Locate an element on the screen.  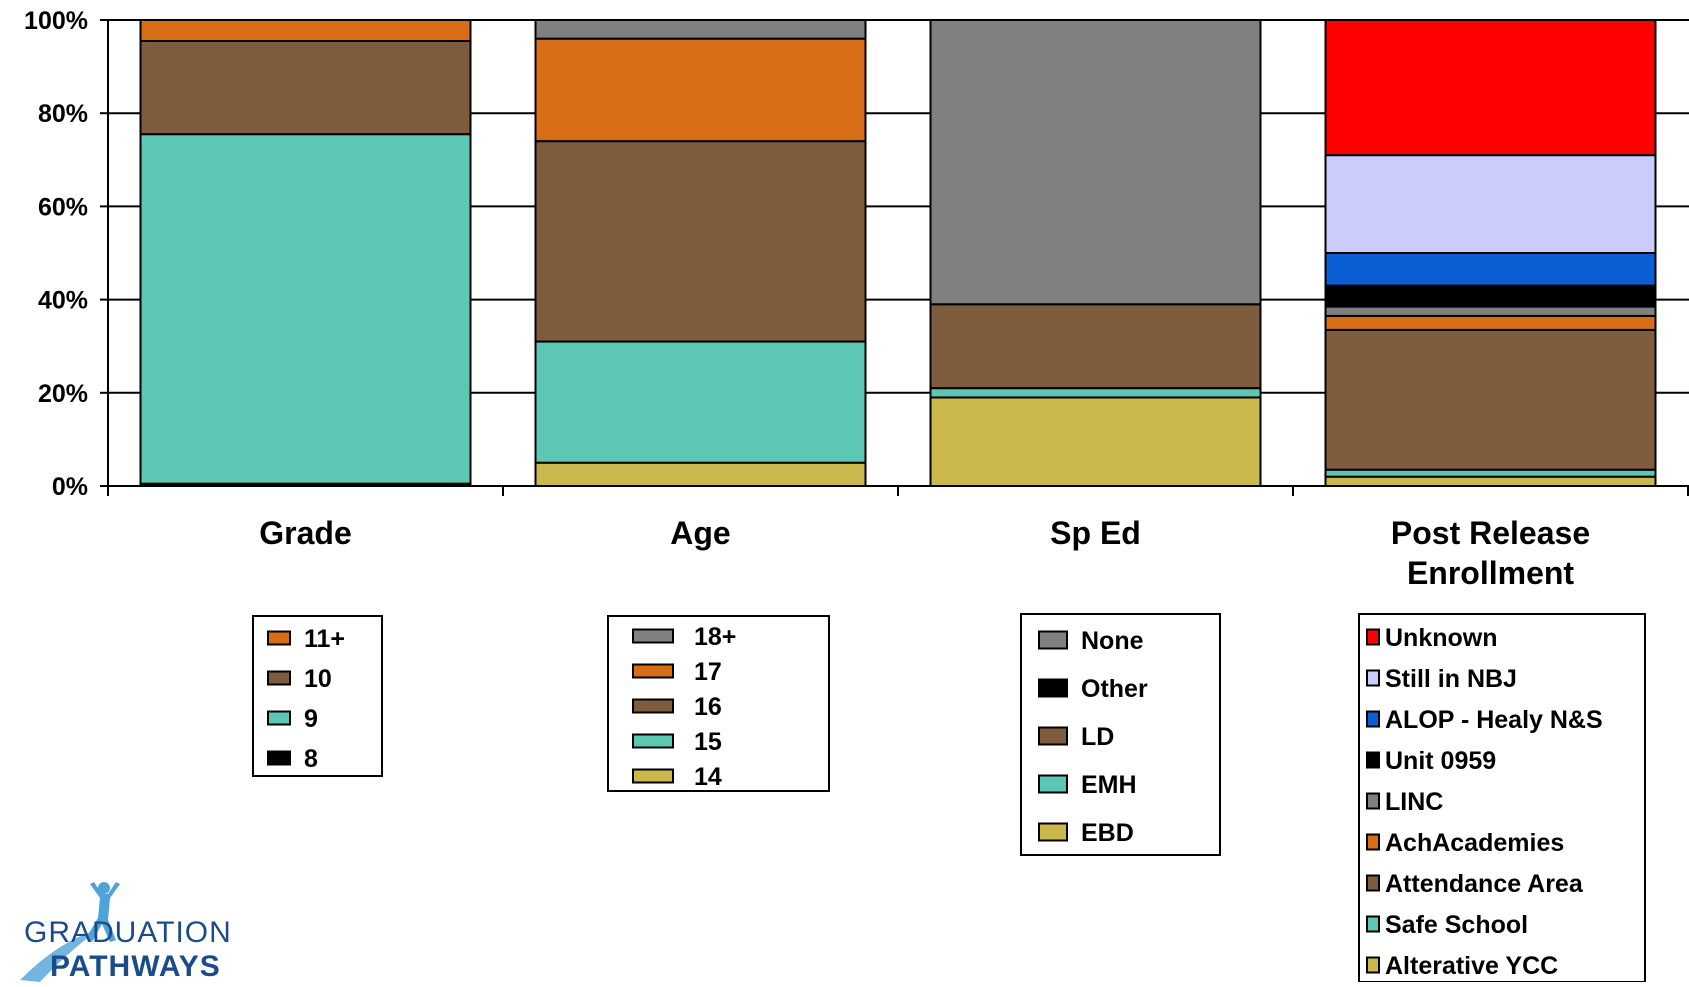
y-tick-labels: 0% 20% 40% 60% 80% 100% is located at coordinates (56, 254).